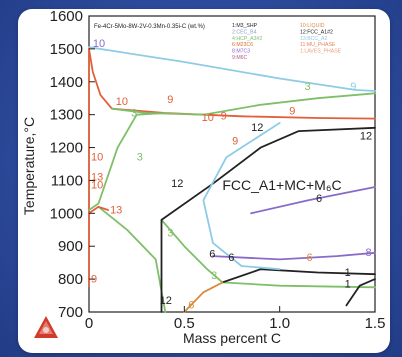 Image resolution: width=402 pixels, height=357 pixels. What do you see at coordinates (247, 39) in the screenshot?
I see `legend-entry: 4:HCP_A3#2` at bounding box center [247, 39].